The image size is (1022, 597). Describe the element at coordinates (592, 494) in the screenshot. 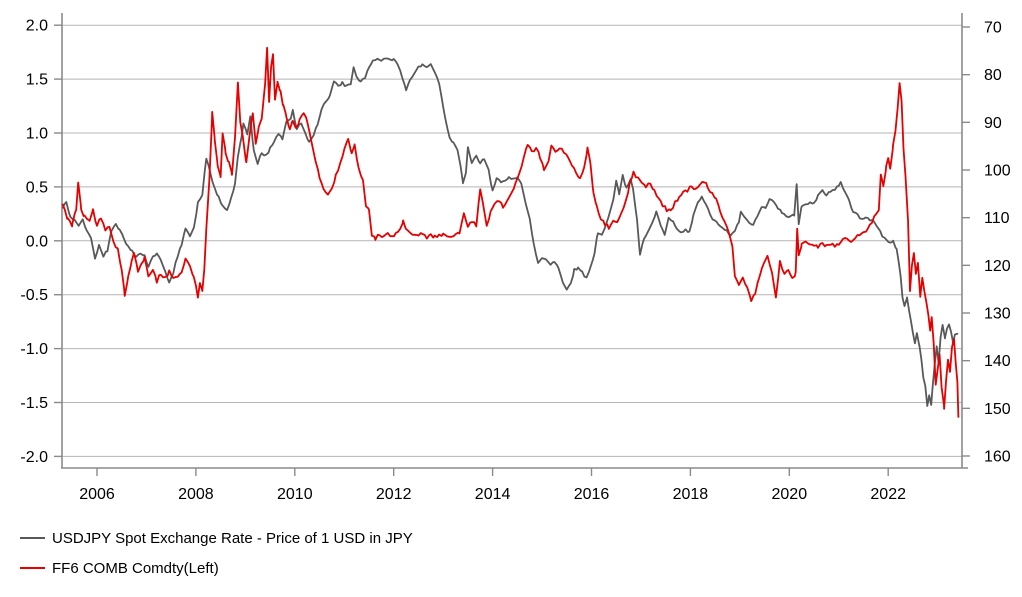

I see `x-axis-label: 2016` at that location.